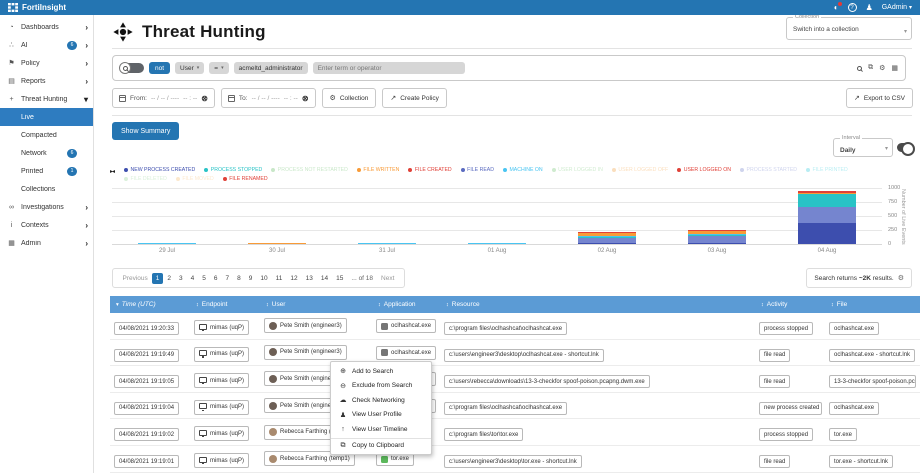 The width and height of the screenshot is (920, 473). I want to click on time-value: 04/08/2021 19:19:01, so click(147, 462).